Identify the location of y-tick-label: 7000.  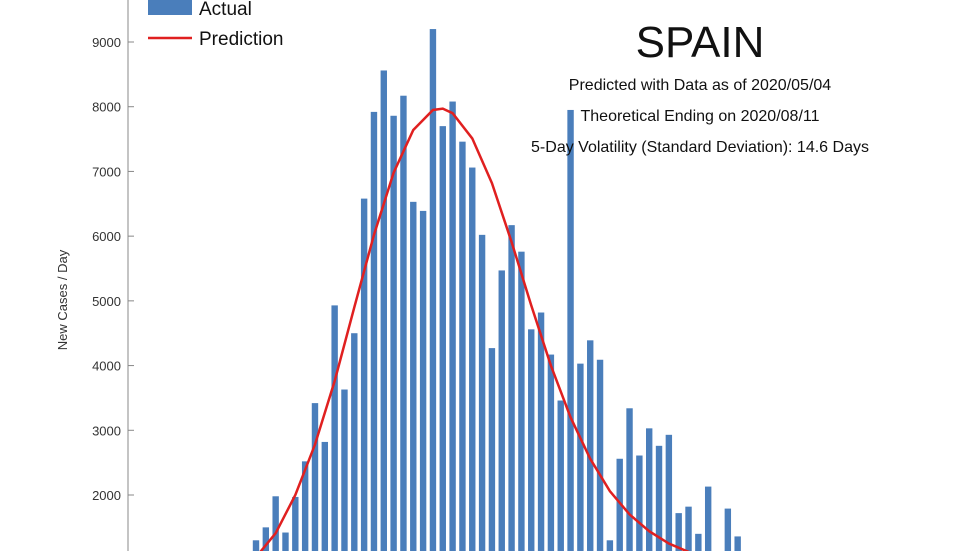
(106, 171).